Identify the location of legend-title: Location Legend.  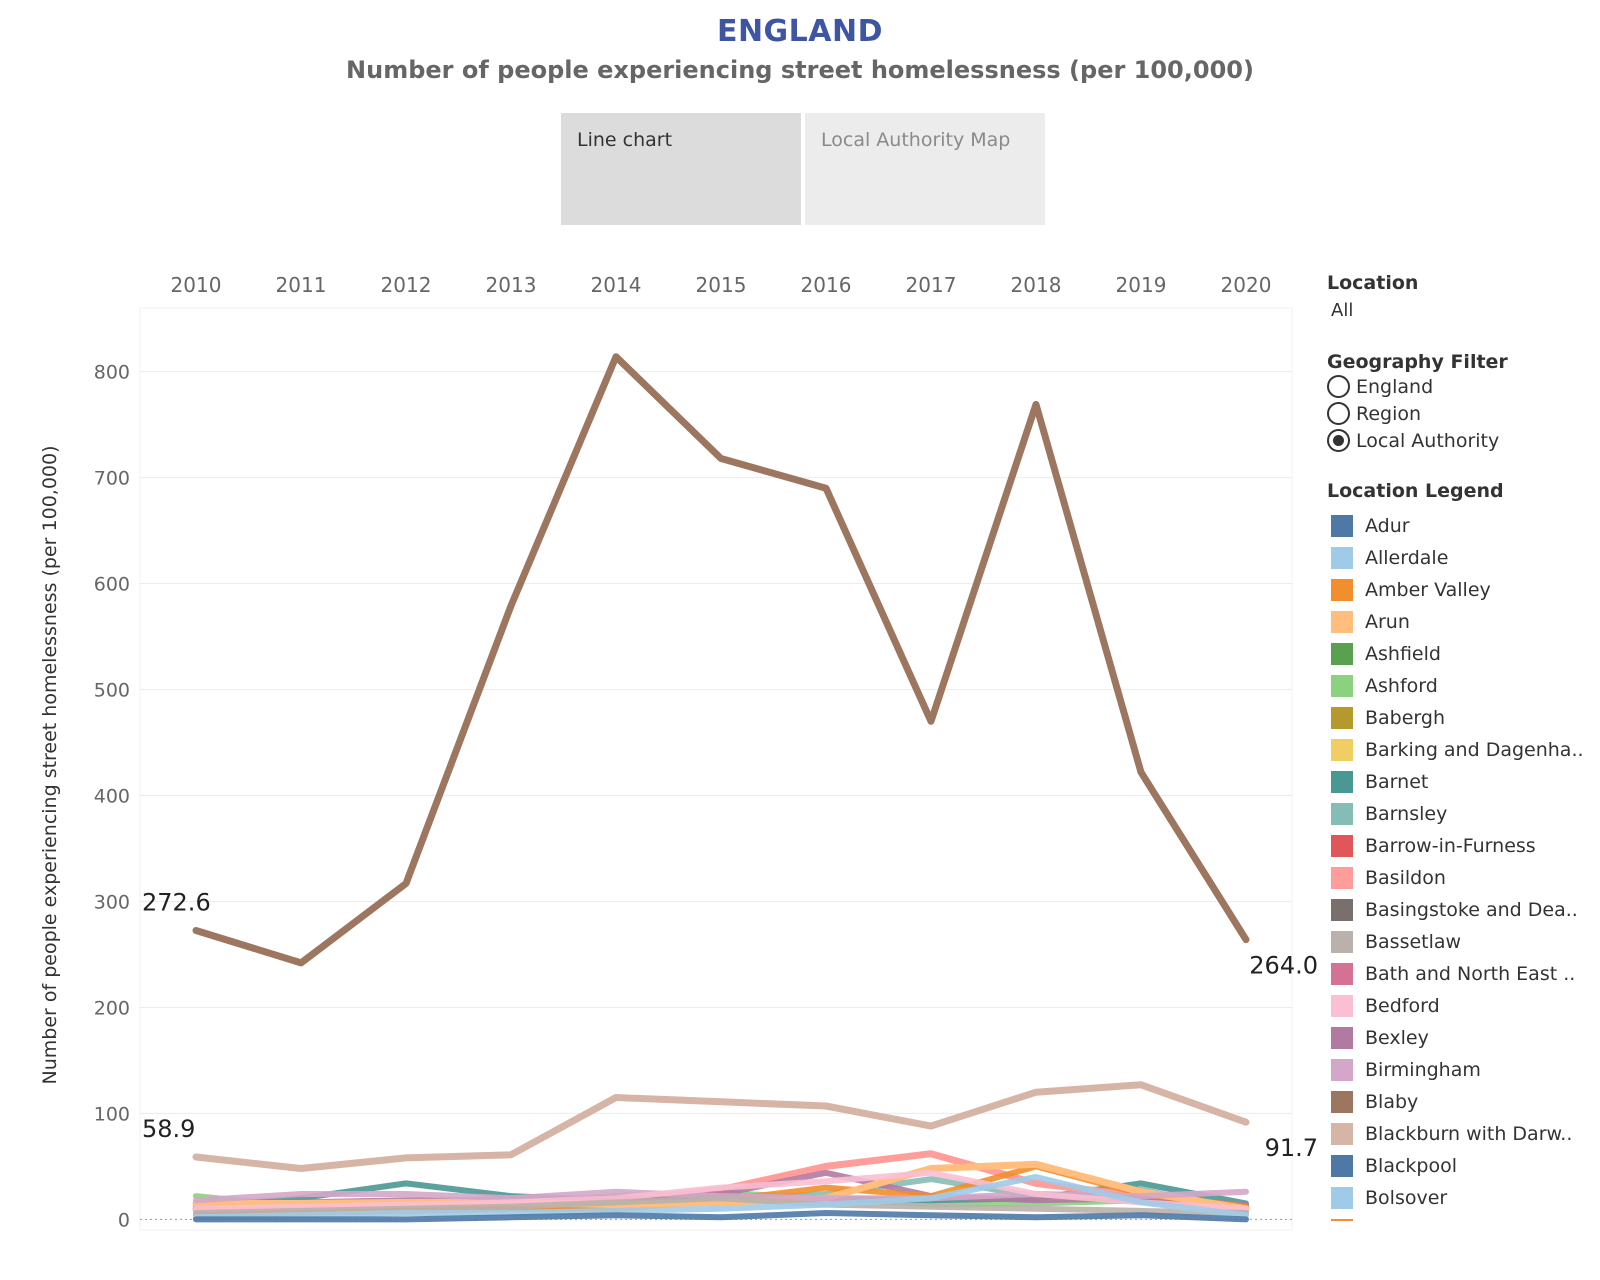
(1415, 491).